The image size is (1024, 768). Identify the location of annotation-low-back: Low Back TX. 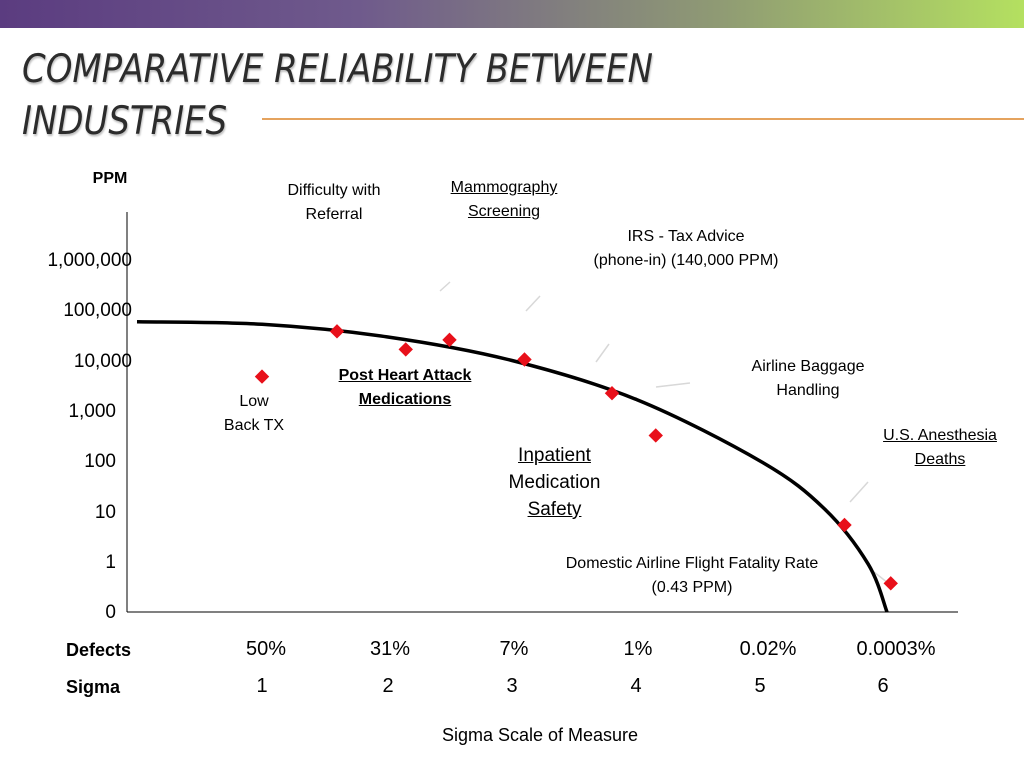
(254, 413).